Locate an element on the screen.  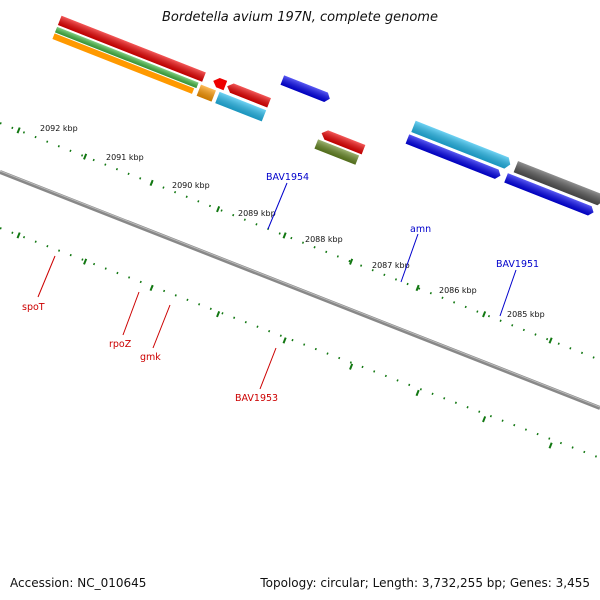
tick-label: 2088 kbp is located at coordinates (324, 239).